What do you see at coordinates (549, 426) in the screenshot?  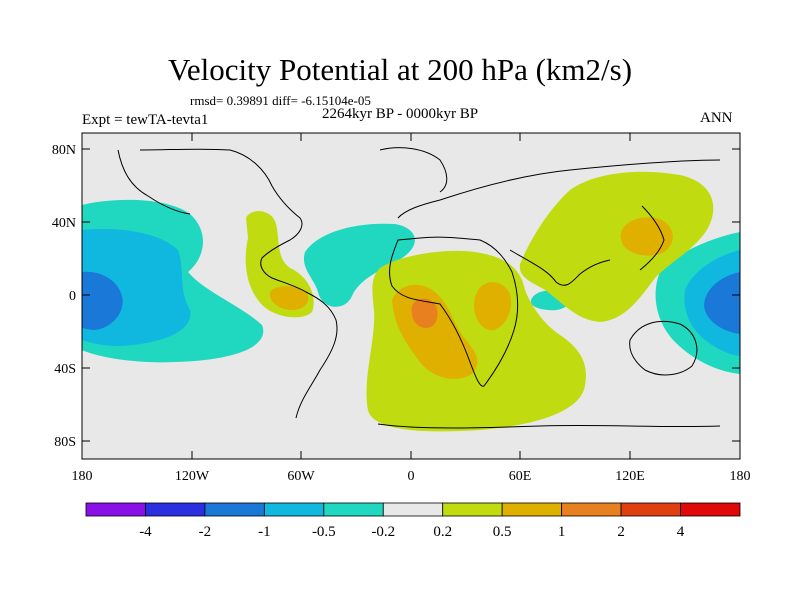 I see `coastline-antarctica` at bounding box center [549, 426].